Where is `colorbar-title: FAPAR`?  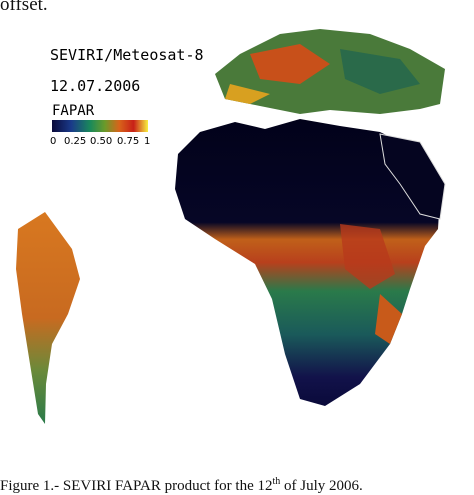 colorbar-title: FAPAR is located at coordinates (73, 111).